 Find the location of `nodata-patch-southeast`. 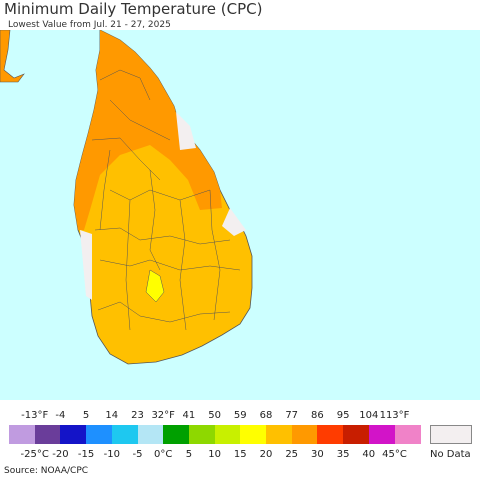

nodata-patch-southeast is located at coordinates (234, 222).